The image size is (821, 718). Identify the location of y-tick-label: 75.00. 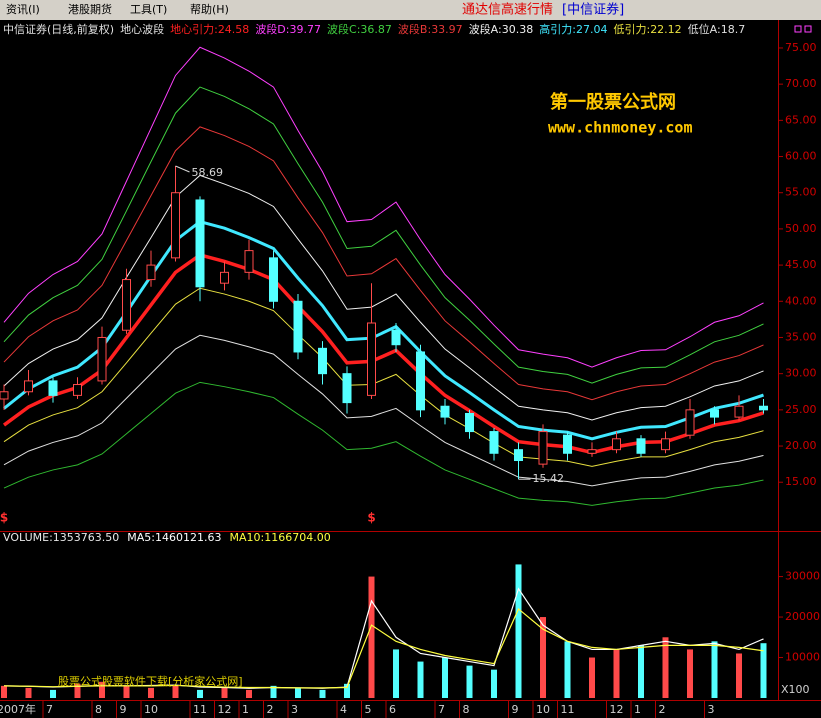
(801, 47).